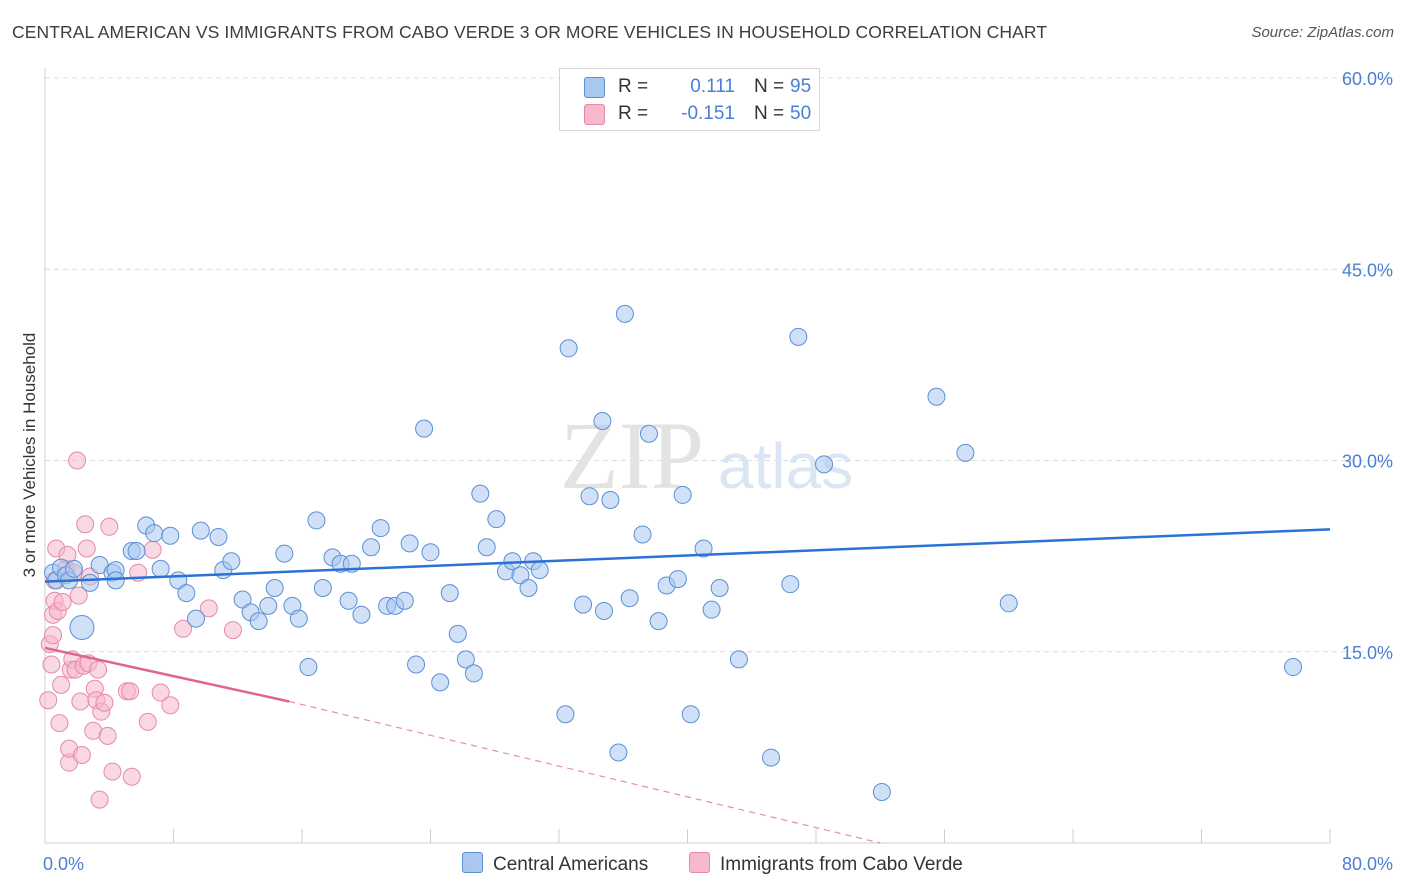 The width and height of the screenshot is (1406, 892). I want to click on trend-line-central-americans, so click(687, 555).